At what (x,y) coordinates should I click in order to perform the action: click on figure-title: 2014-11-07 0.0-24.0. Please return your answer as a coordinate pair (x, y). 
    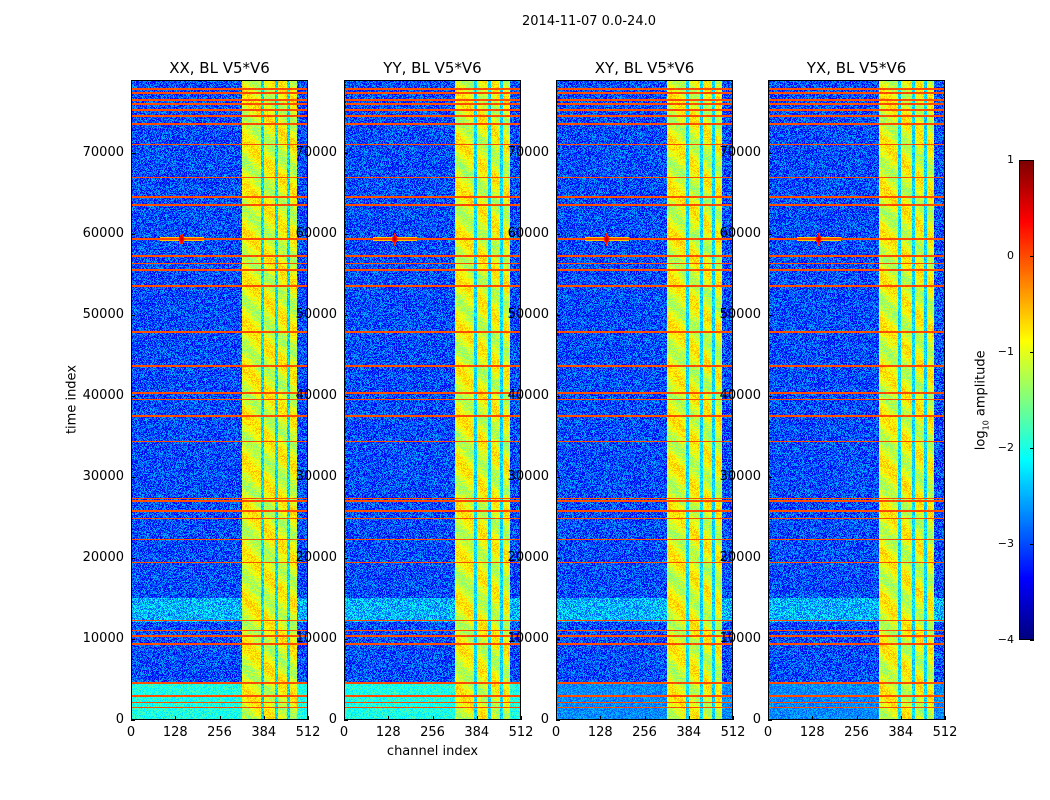
    Looking at the image, I should click on (589, 21).